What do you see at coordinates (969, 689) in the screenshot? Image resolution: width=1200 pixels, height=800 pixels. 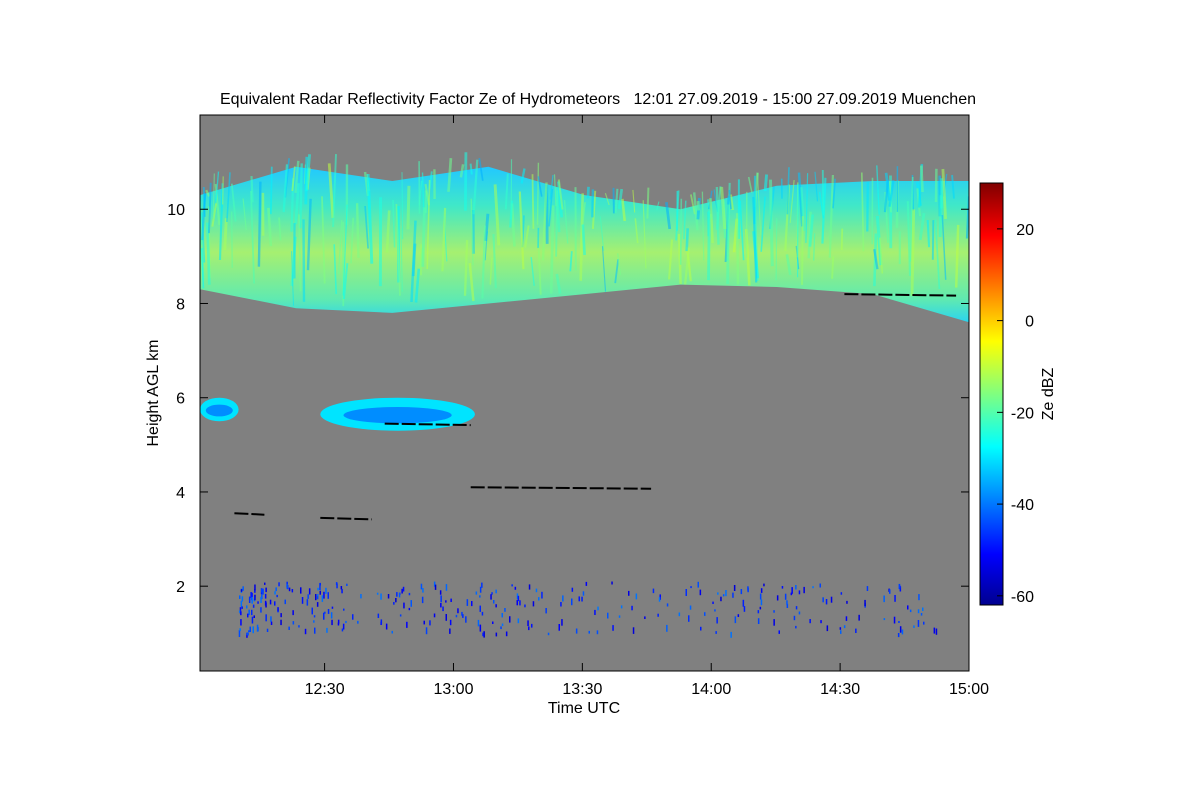 I see `x-tick-label: 15:00` at bounding box center [969, 689].